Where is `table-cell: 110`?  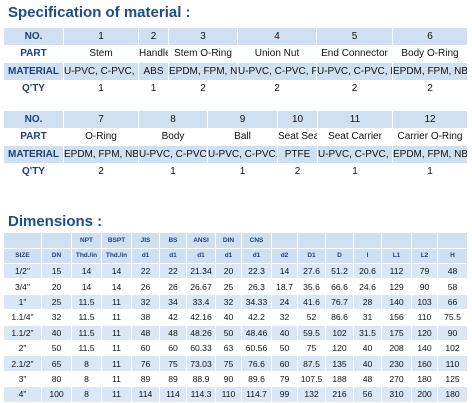
table-cell: 110 is located at coordinates (228, 394).